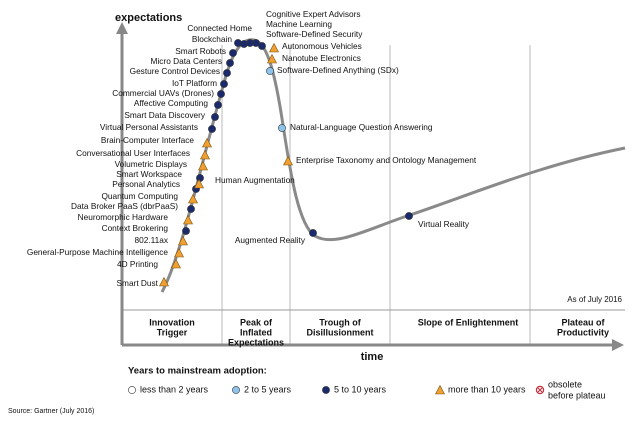 The width and height of the screenshot is (640, 426). Describe the element at coordinates (135, 228) in the screenshot. I see `node-label: Context Brokering` at that location.